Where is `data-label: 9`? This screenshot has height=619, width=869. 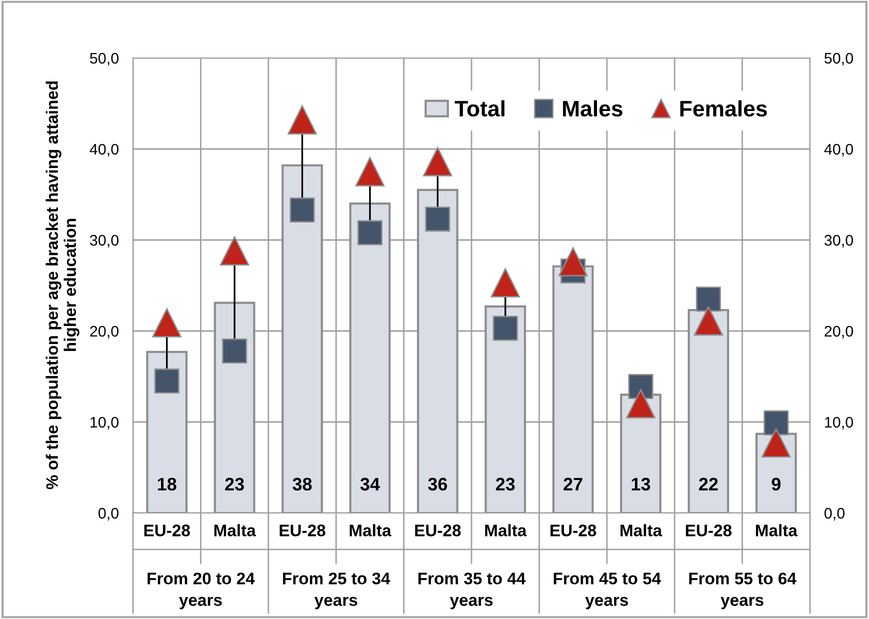 data-label: 9 is located at coordinates (776, 484).